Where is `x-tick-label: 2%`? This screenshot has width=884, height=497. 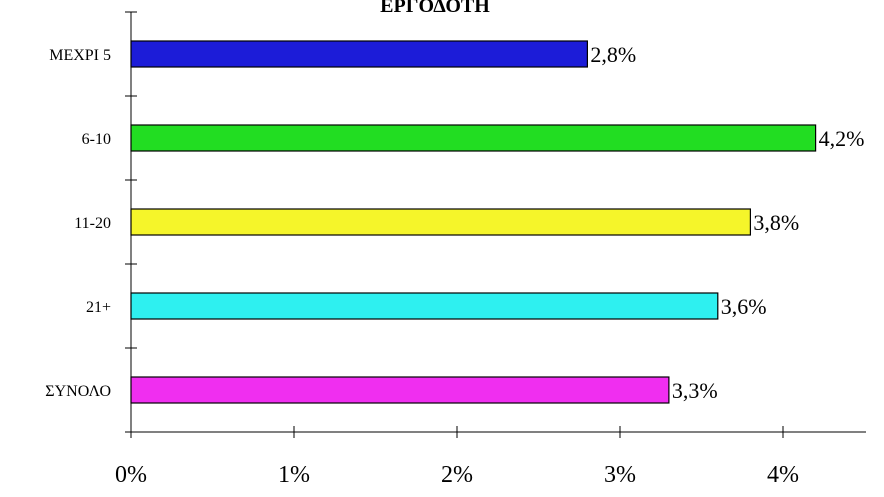 x-tick-label: 2% is located at coordinates (457, 475).